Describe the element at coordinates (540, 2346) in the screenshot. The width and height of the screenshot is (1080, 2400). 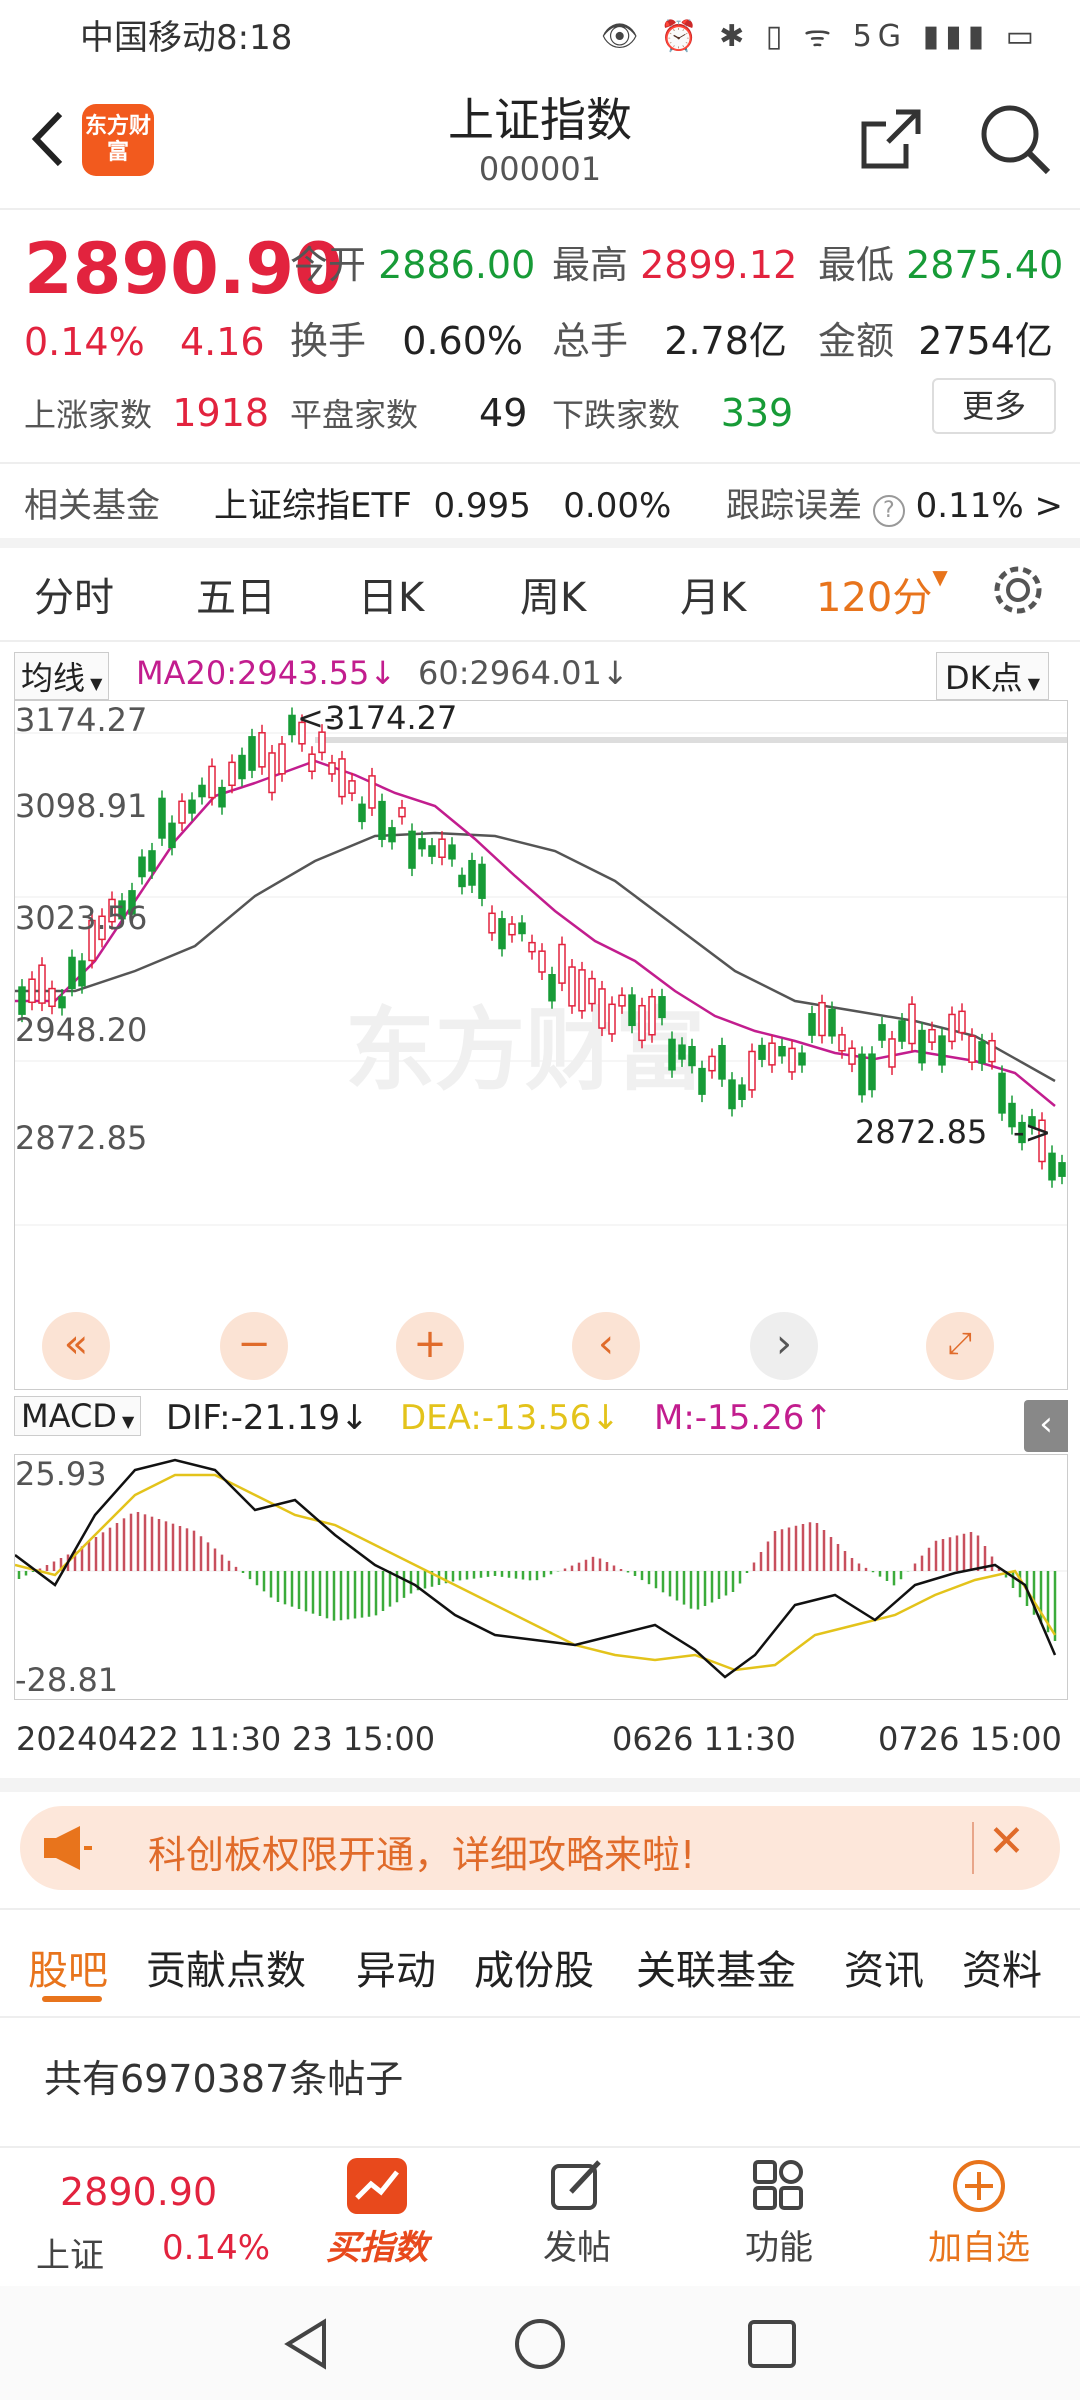
I see `nav-home-icon` at that location.